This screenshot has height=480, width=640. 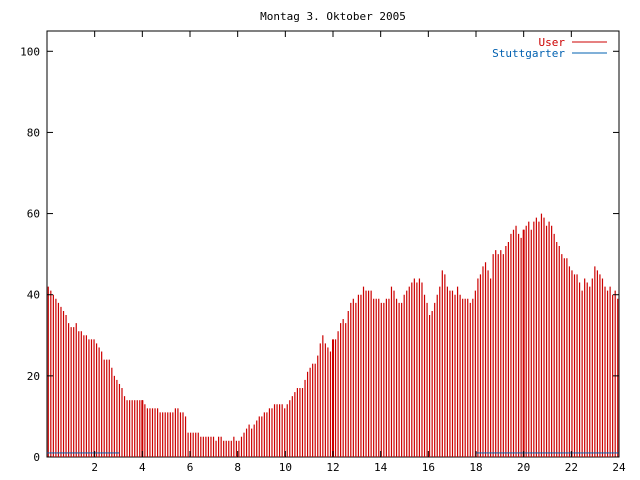 What do you see at coordinates (285, 467) in the screenshot?
I see `x-tick-label: 10` at bounding box center [285, 467].